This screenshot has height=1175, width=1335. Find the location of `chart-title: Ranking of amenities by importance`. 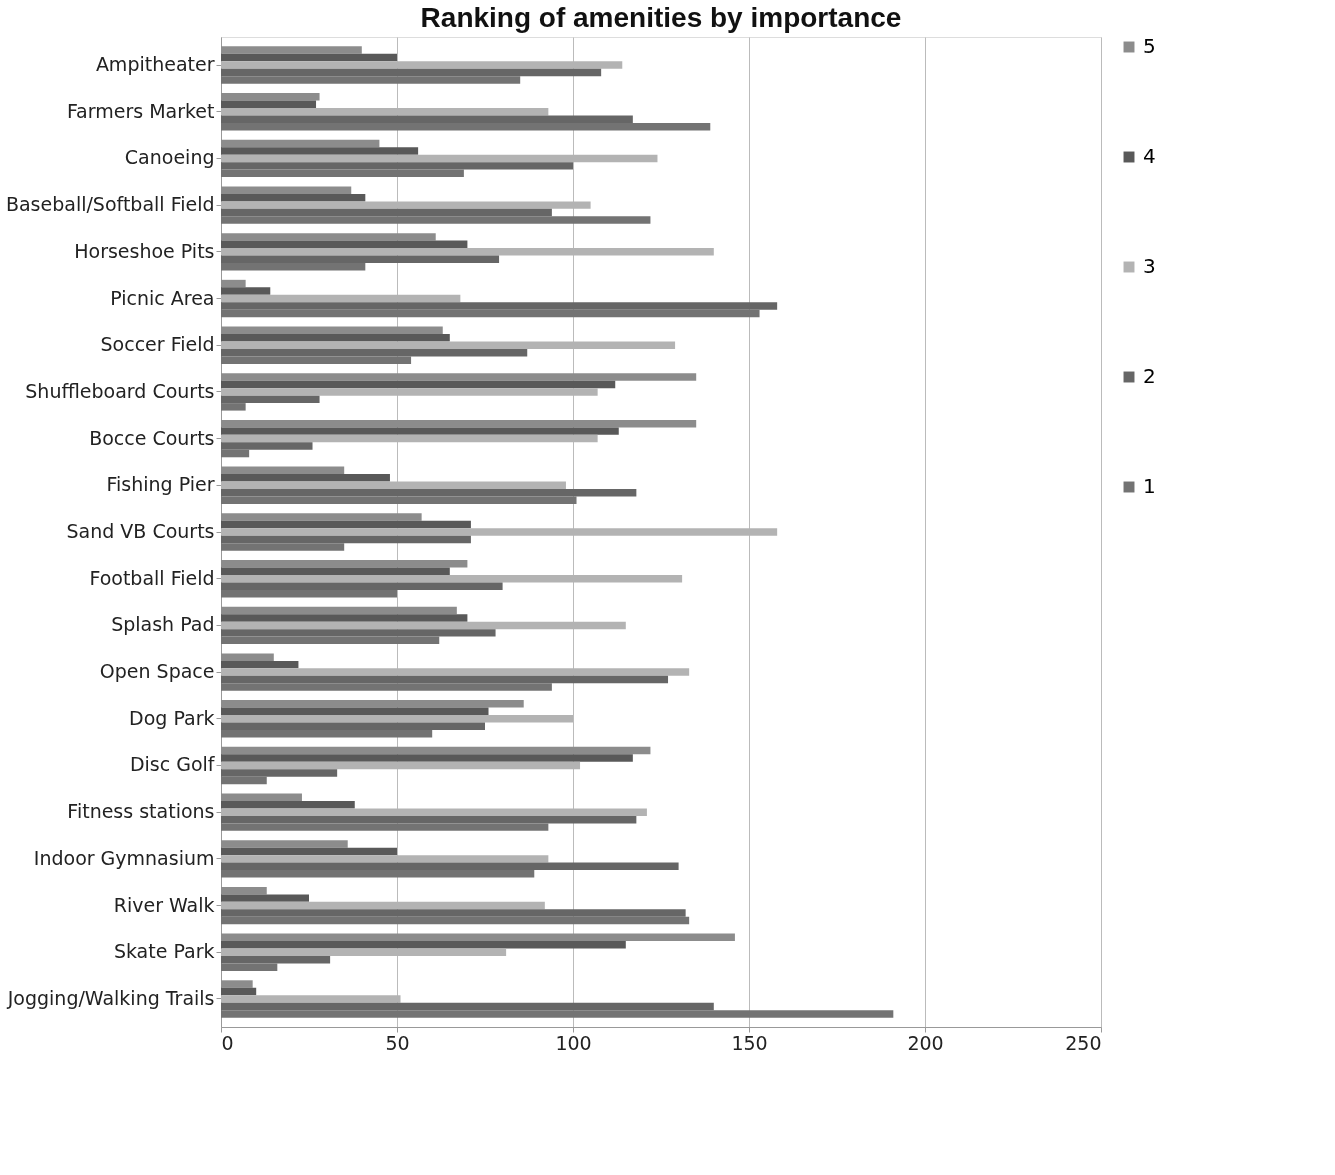

chart-title: Ranking of amenities by importance is located at coordinates (661, 17).